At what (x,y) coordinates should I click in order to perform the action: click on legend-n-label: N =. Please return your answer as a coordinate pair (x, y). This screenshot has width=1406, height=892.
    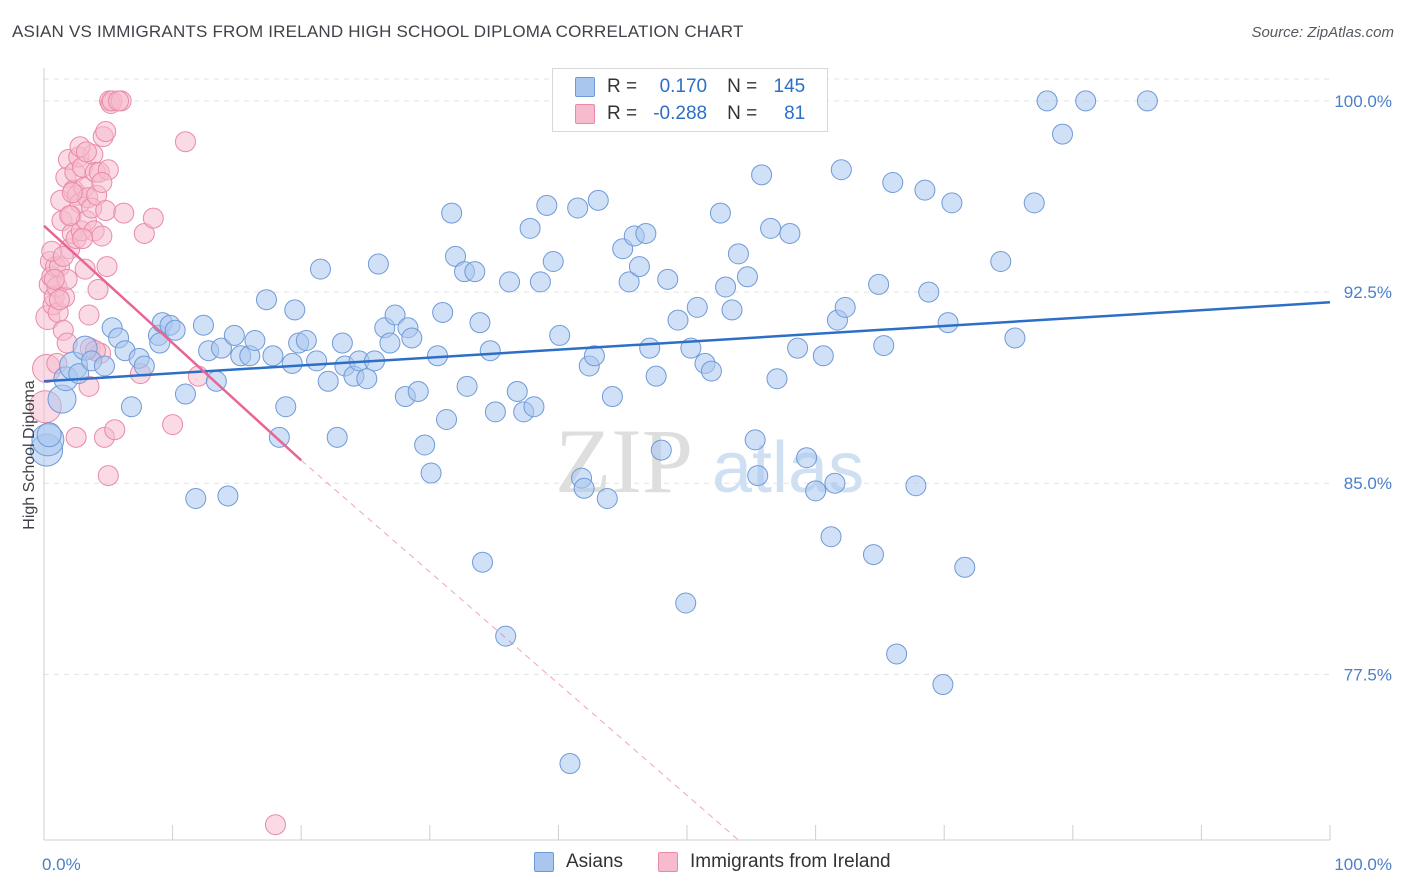
    Looking at the image, I should click on (742, 113).